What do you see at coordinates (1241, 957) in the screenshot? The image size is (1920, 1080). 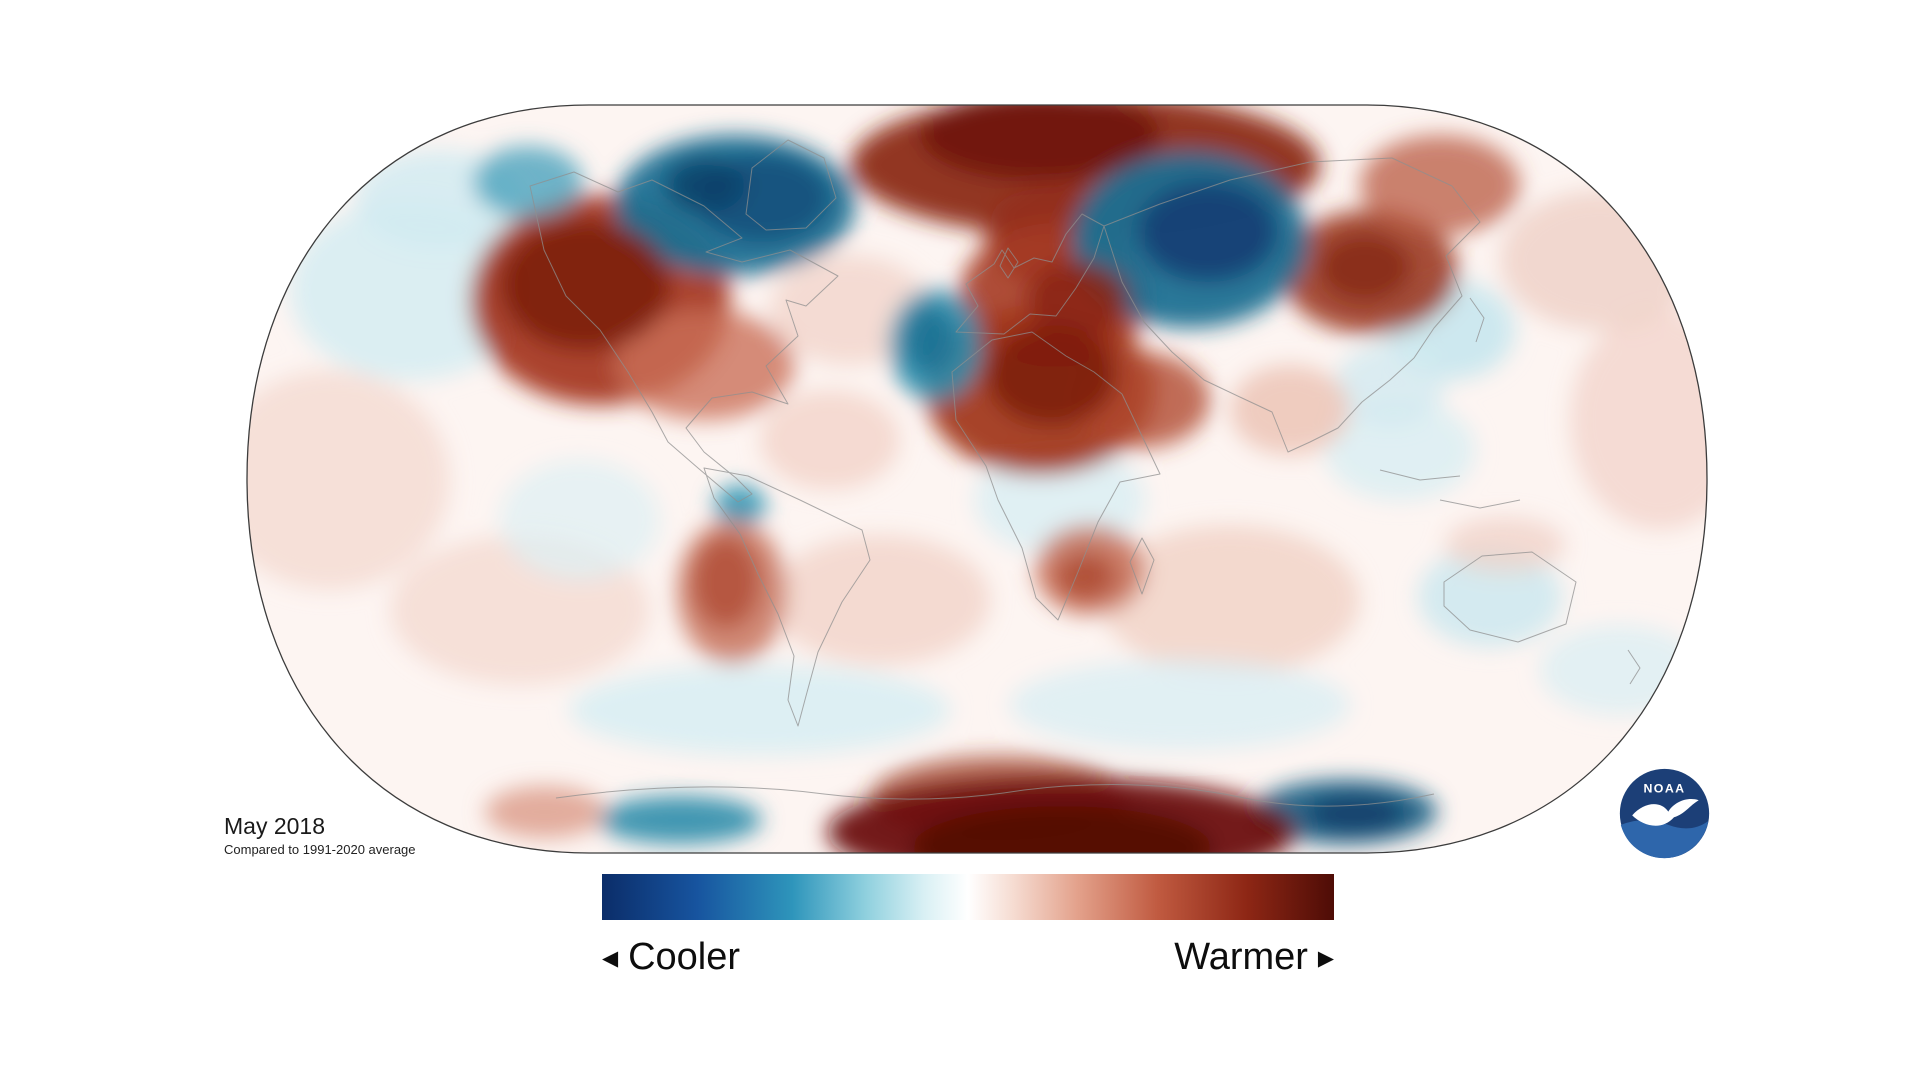 I see `warmer-label: Warmer` at bounding box center [1241, 957].